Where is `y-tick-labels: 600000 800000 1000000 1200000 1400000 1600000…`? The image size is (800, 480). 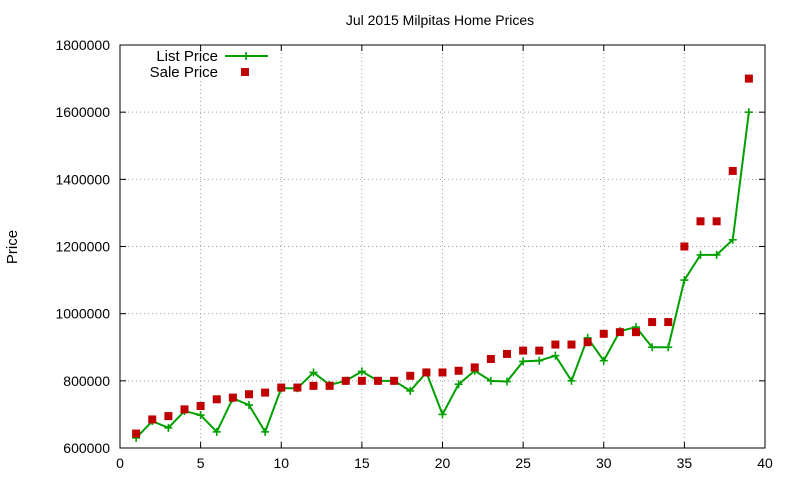 y-tick-labels: 600000 800000 1000000 1200000 1400000 1600000… is located at coordinates (82, 246).